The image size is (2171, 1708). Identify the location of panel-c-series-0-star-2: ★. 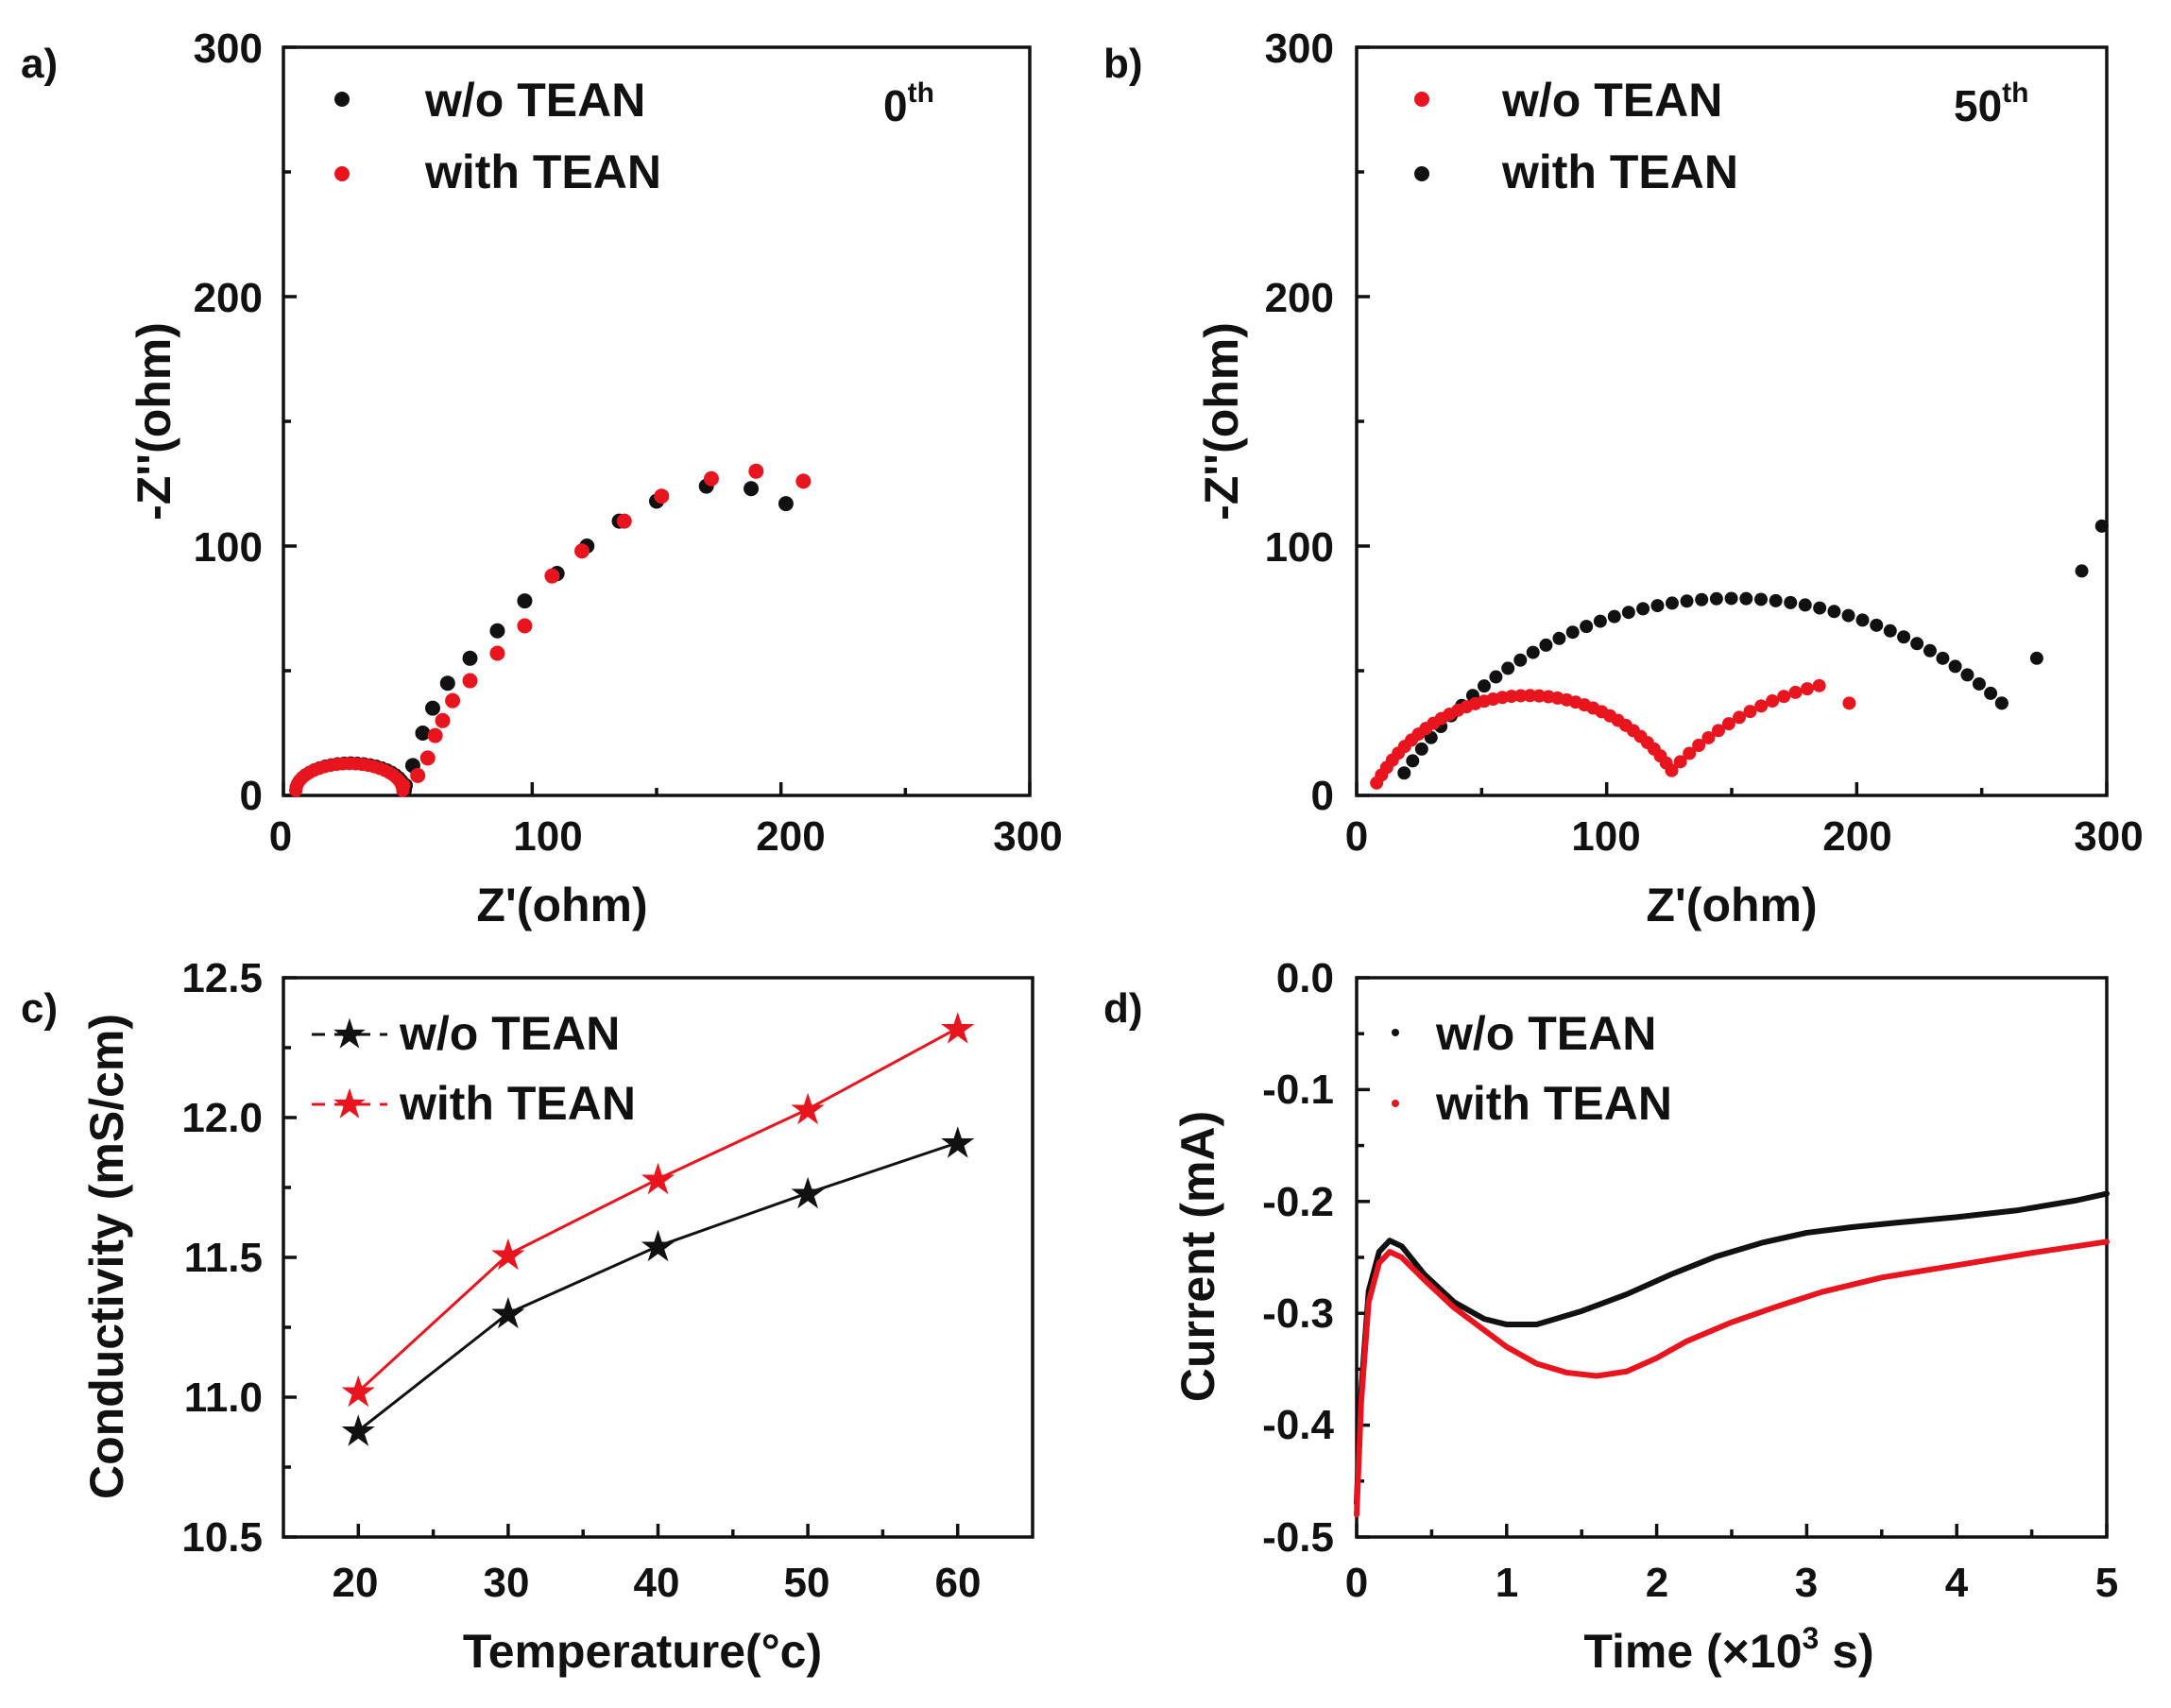
(658, 1246).